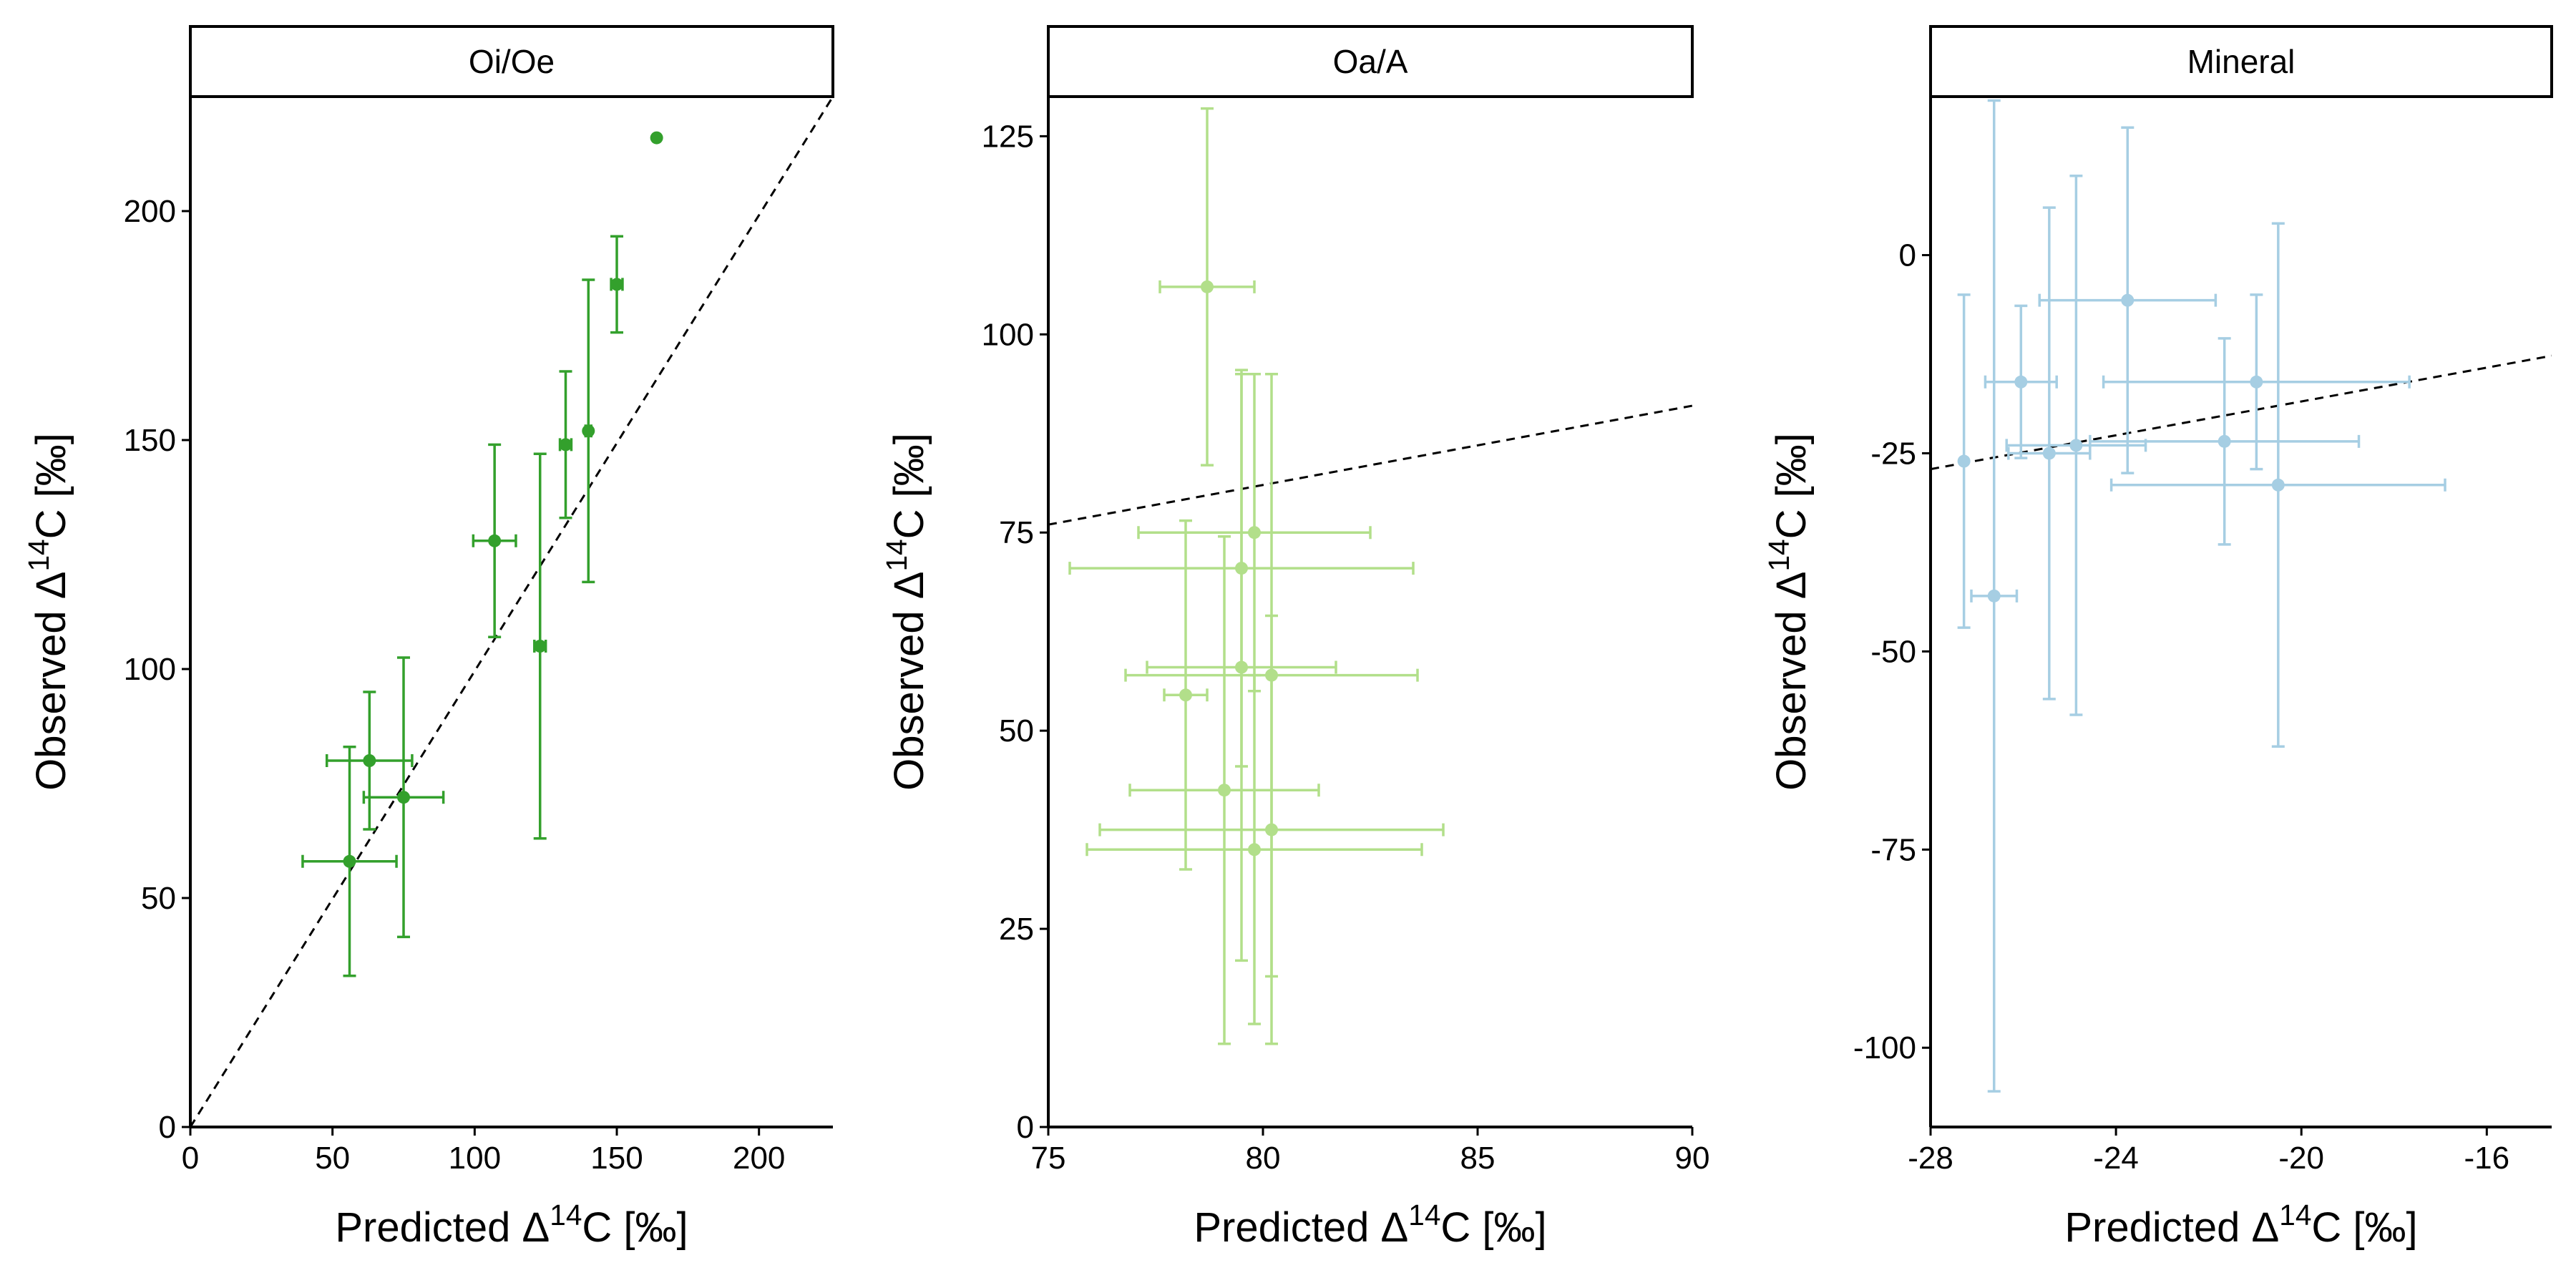  What do you see at coordinates (616, 1158) in the screenshot?
I see `x-tick-label: 150` at bounding box center [616, 1158].